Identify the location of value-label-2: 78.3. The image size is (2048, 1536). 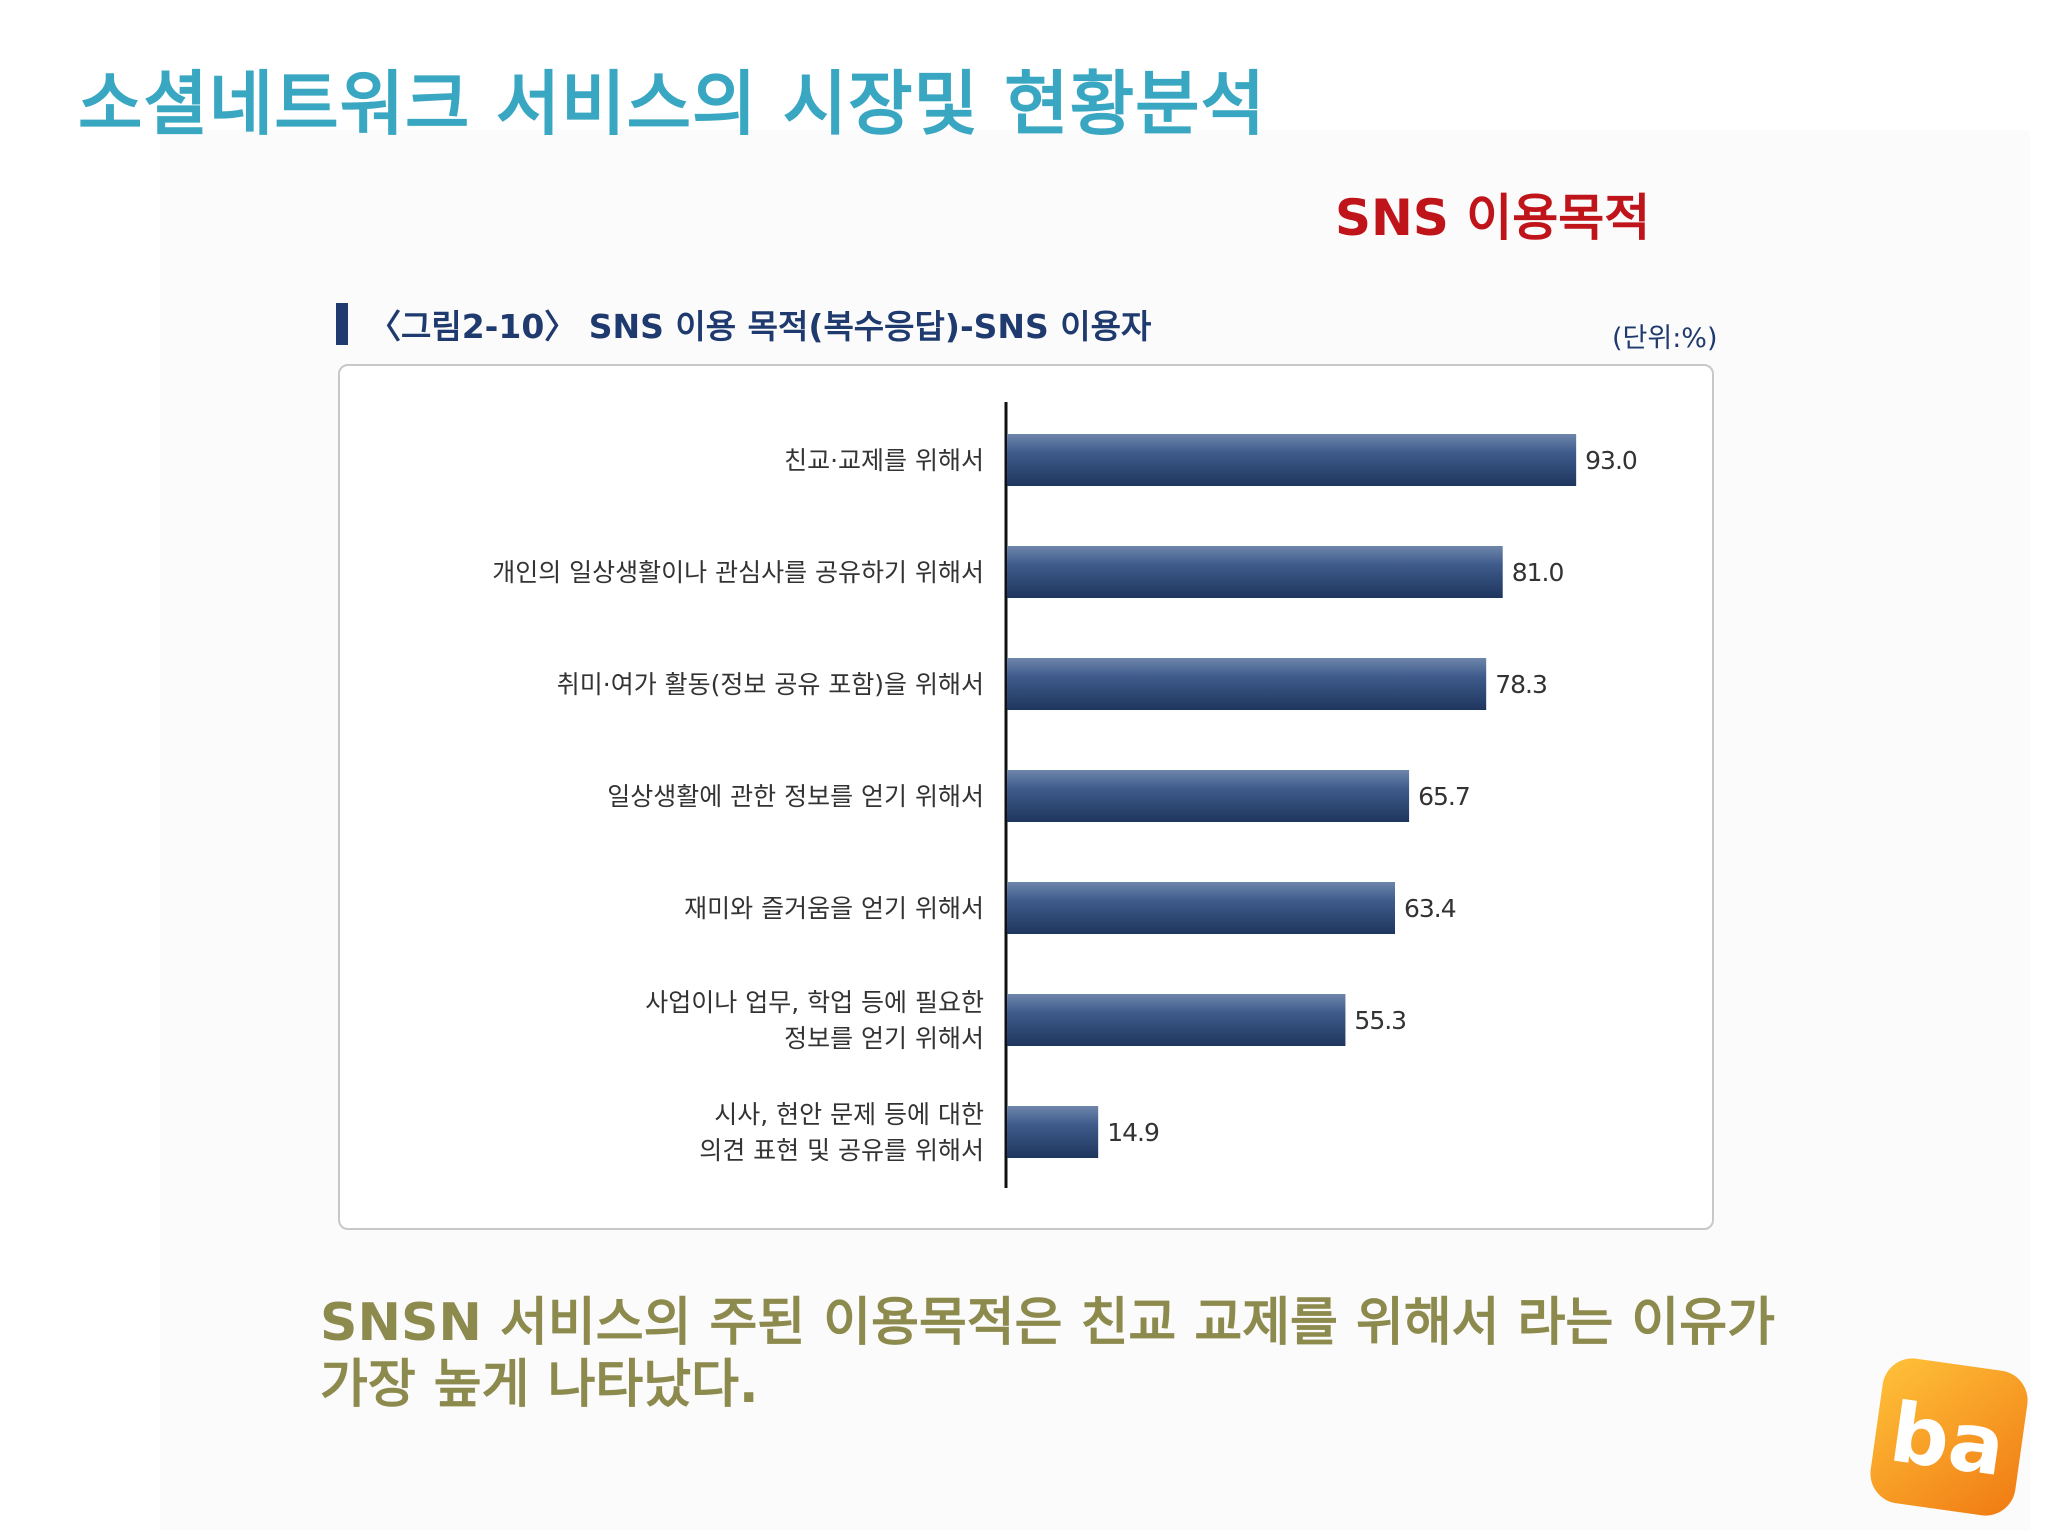
(1521, 684).